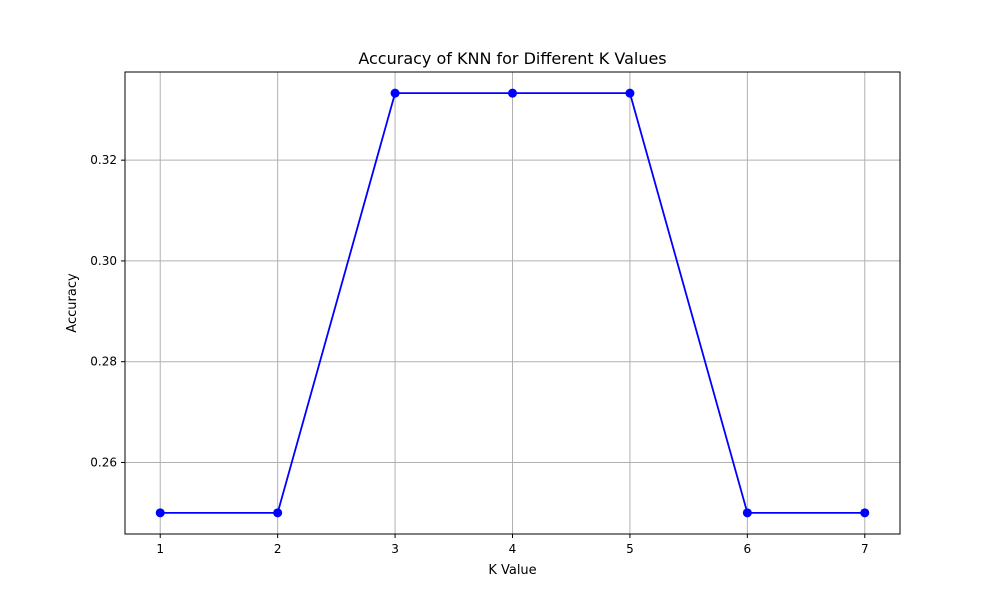 Image resolution: width=1000 pixels, height=600 pixels. What do you see at coordinates (278, 549) in the screenshot?
I see `x-tick-label: 2` at bounding box center [278, 549].